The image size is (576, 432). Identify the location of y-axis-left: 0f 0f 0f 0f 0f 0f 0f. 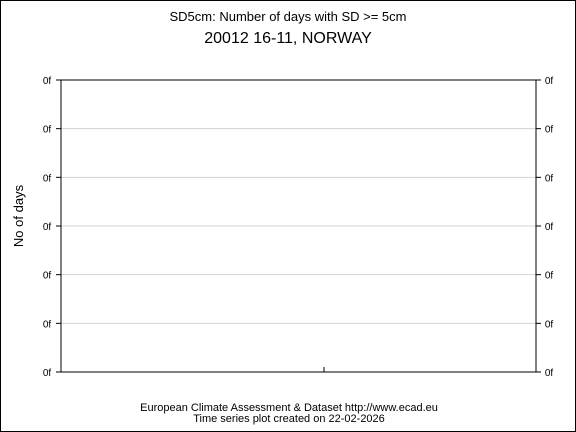
(52, 227).